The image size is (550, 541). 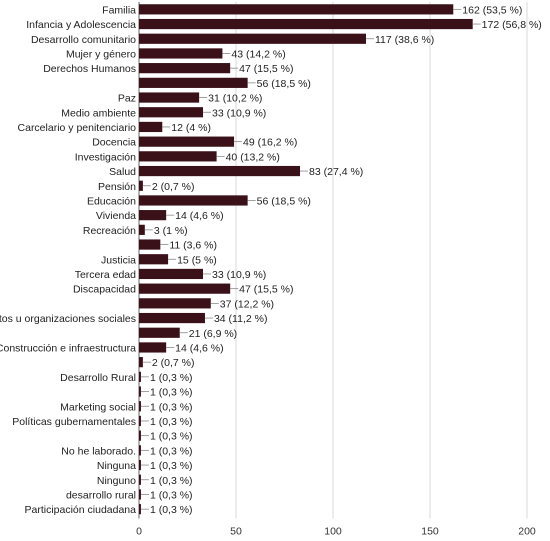 What do you see at coordinates (83, 40) in the screenshot?
I see `category-label: Desarrollo comunitario` at bounding box center [83, 40].